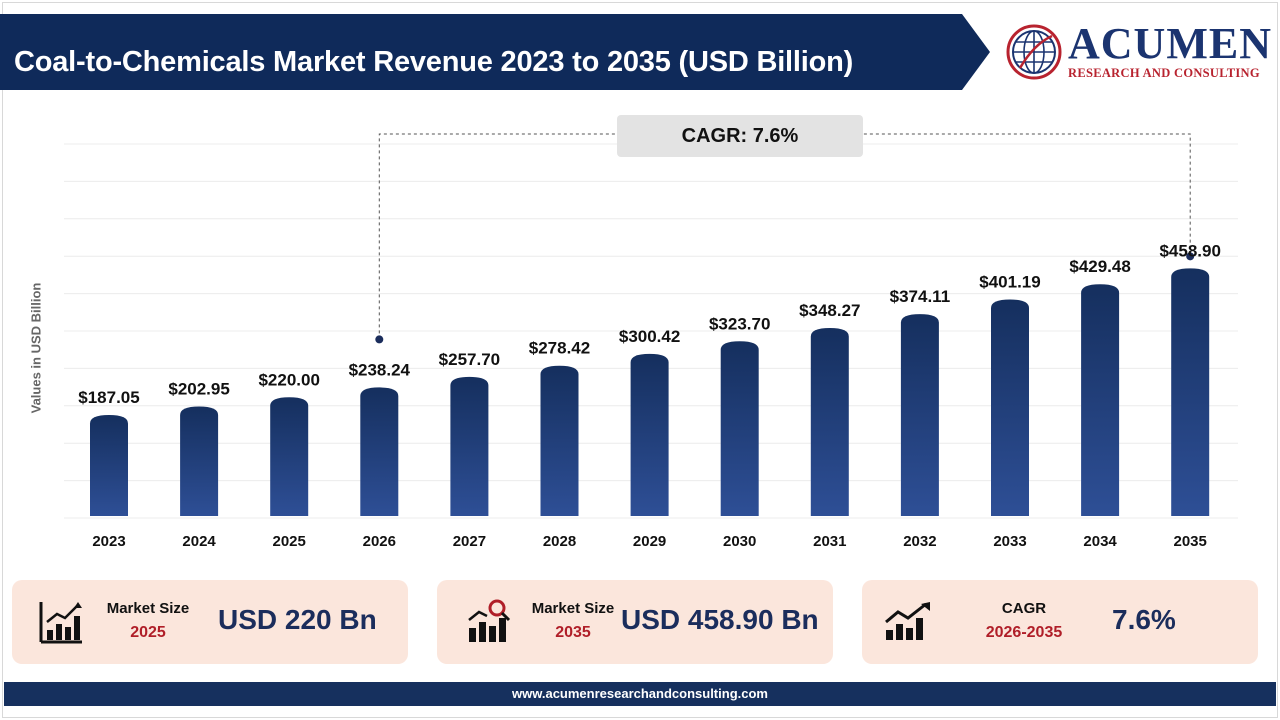 Image resolution: width=1280 pixels, height=720 pixels. Describe the element at coordinates (559, 541) in the screenshot. I see `x-tick-2028: 2028` at that location.